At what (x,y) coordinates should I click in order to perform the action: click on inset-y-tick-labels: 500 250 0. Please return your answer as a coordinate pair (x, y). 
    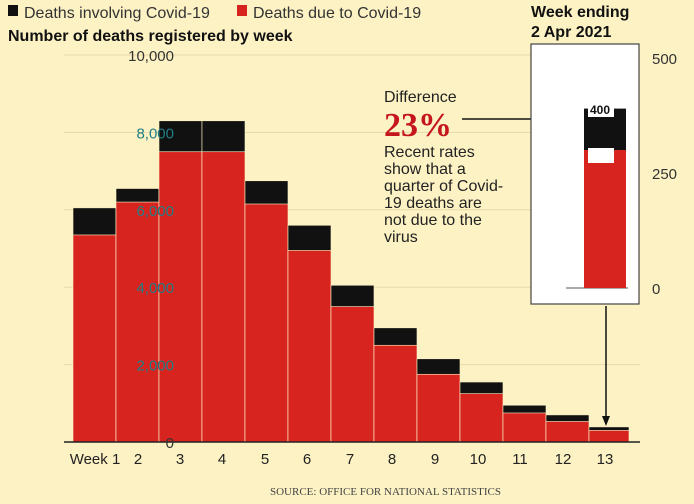
    Looking at the image, I should click on (664, 174).